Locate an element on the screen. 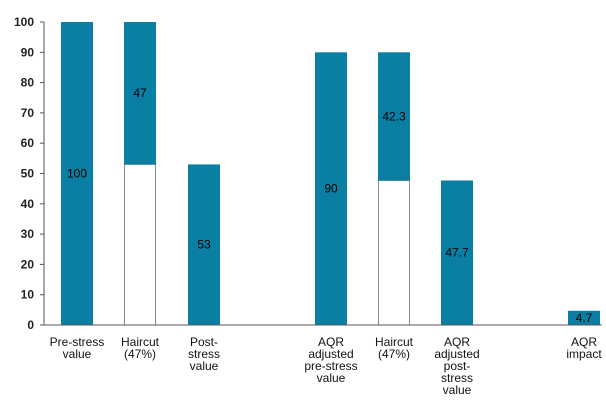 The width and height of the screenshot is (606, 408). category-label-line: Pre-stress is located at coordinates (77, 342).